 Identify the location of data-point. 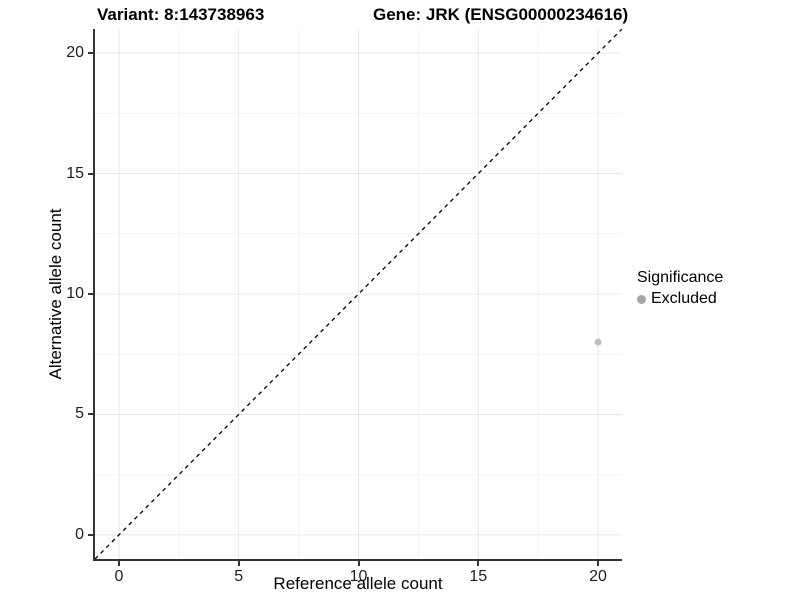
(598, 342).